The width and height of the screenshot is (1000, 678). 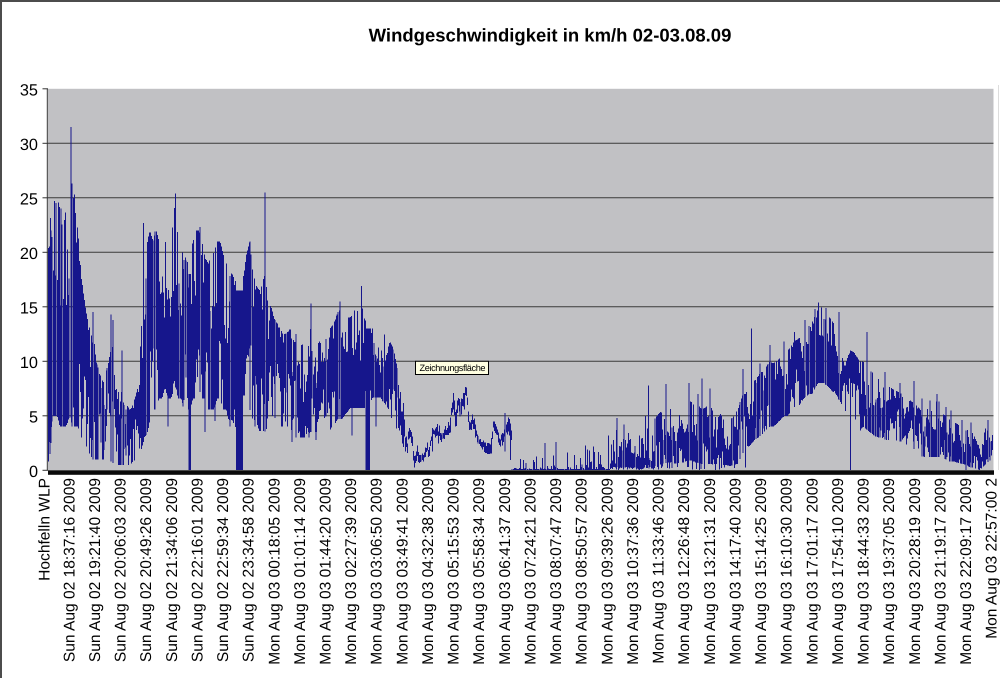 What do you see at coordinates (915, 571) in the screenshot?
I see `svg-text: Mon Aug 03 20:28:19 2009` at bounding box center [915, 571].